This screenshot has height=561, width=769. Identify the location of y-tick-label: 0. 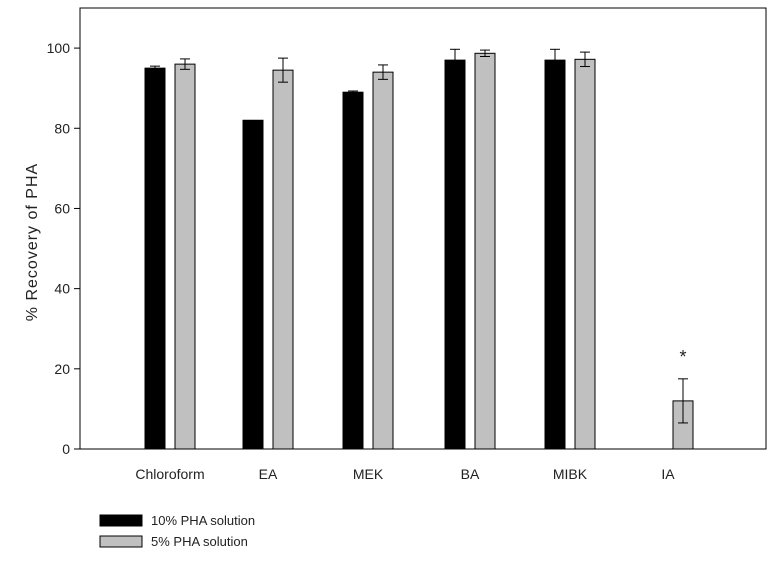
(66, 449).